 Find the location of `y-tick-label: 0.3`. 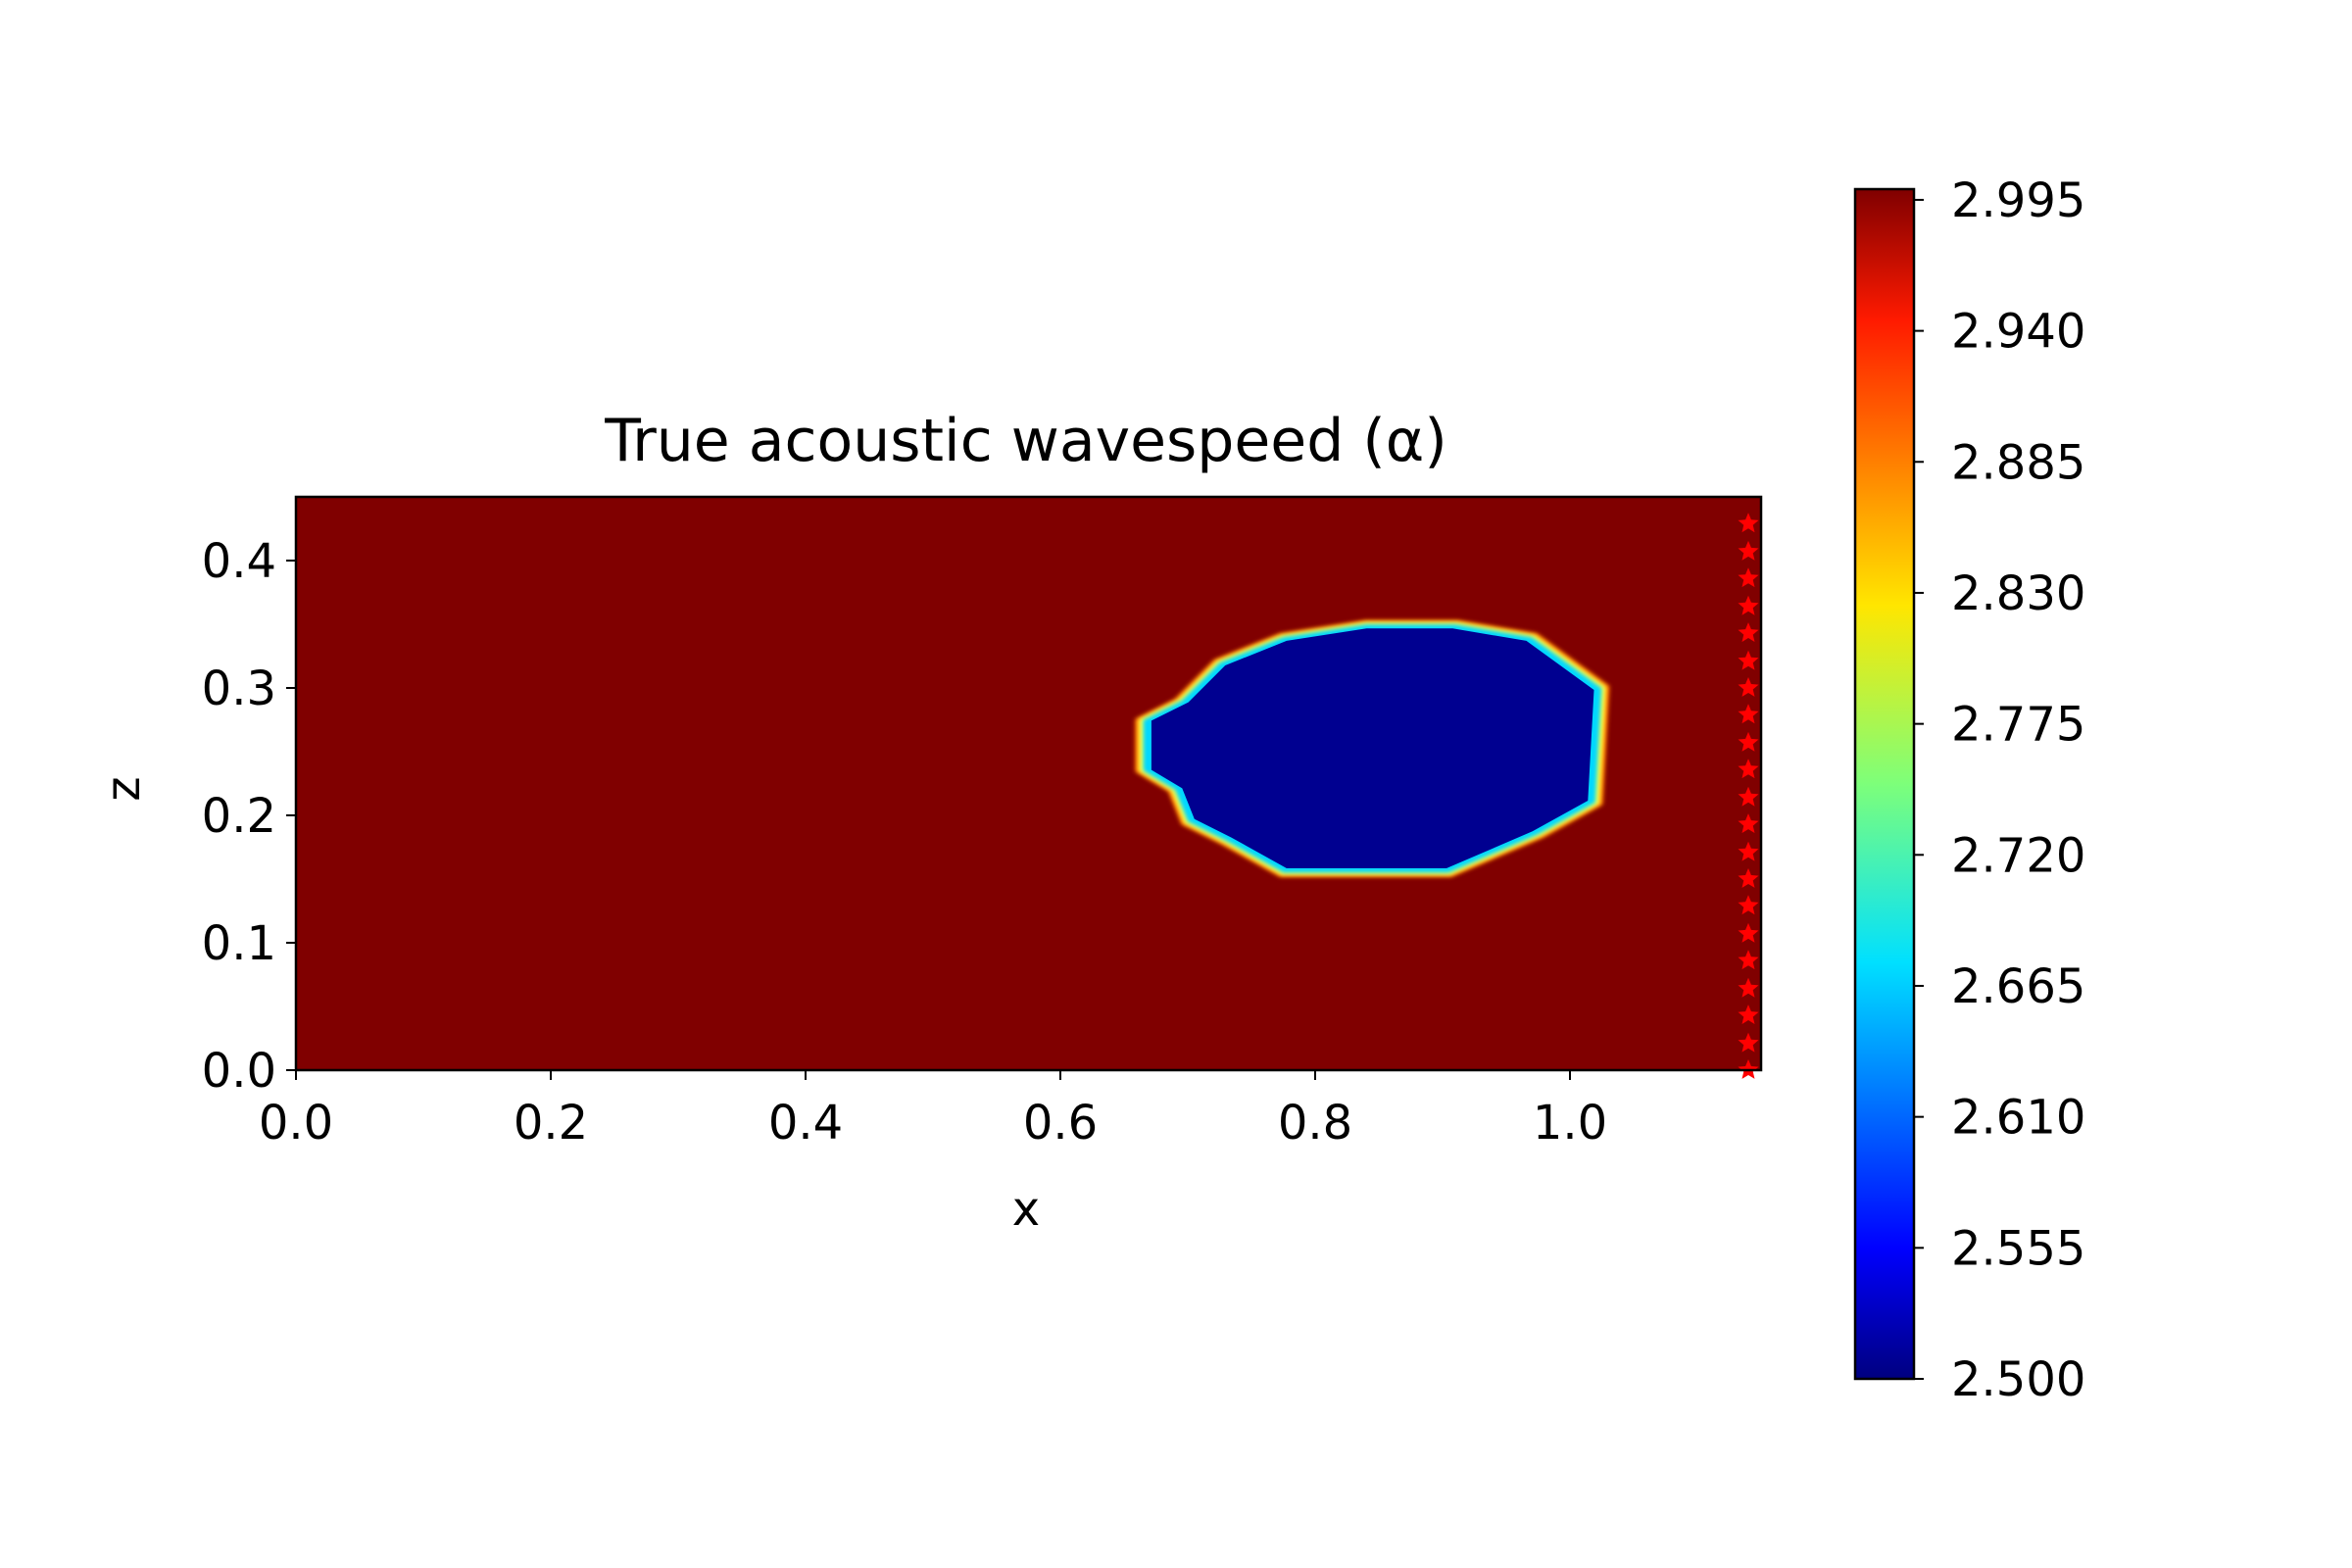

y-tick-label: 0.3 is located at coordinates (239, 689).